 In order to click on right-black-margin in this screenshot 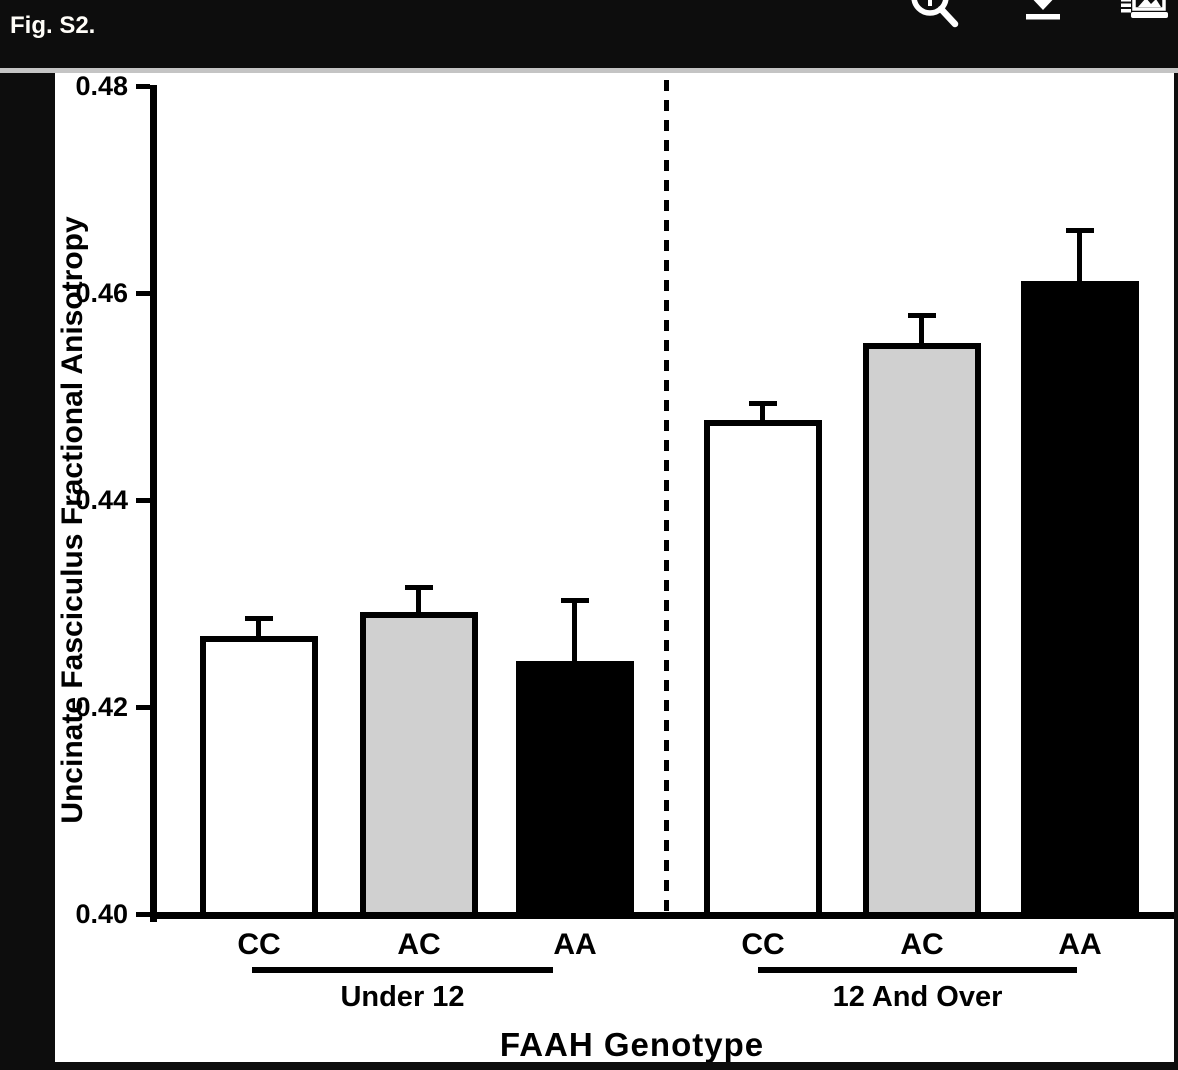, I will do `click(1176, 567)`.